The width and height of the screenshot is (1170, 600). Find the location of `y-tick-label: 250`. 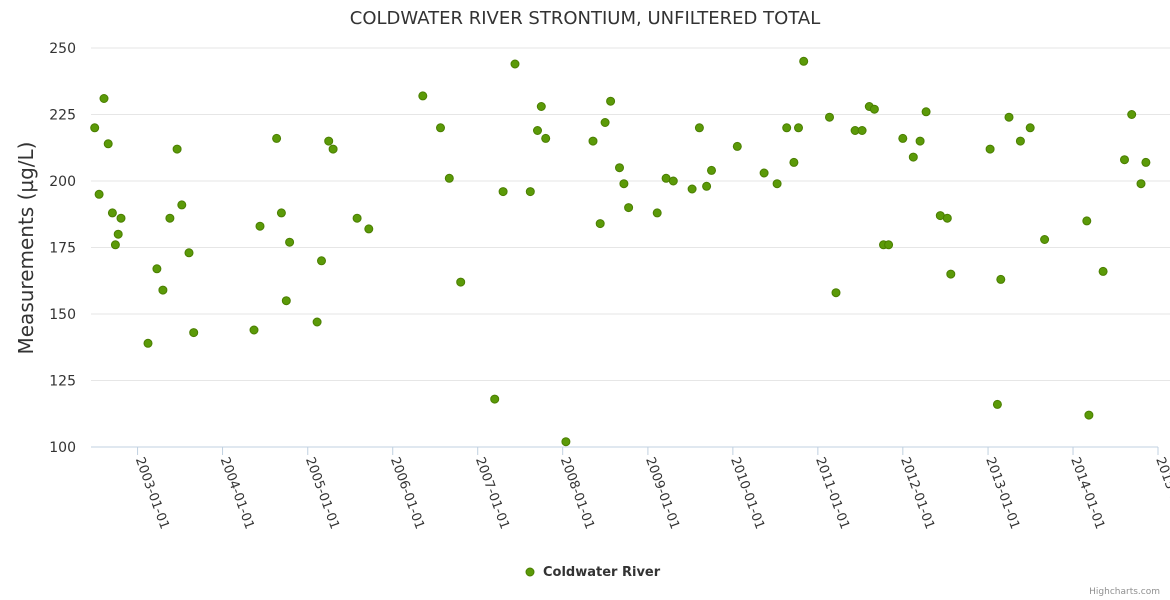

y-tick-label: 250 is located at coordinates (62, 49).